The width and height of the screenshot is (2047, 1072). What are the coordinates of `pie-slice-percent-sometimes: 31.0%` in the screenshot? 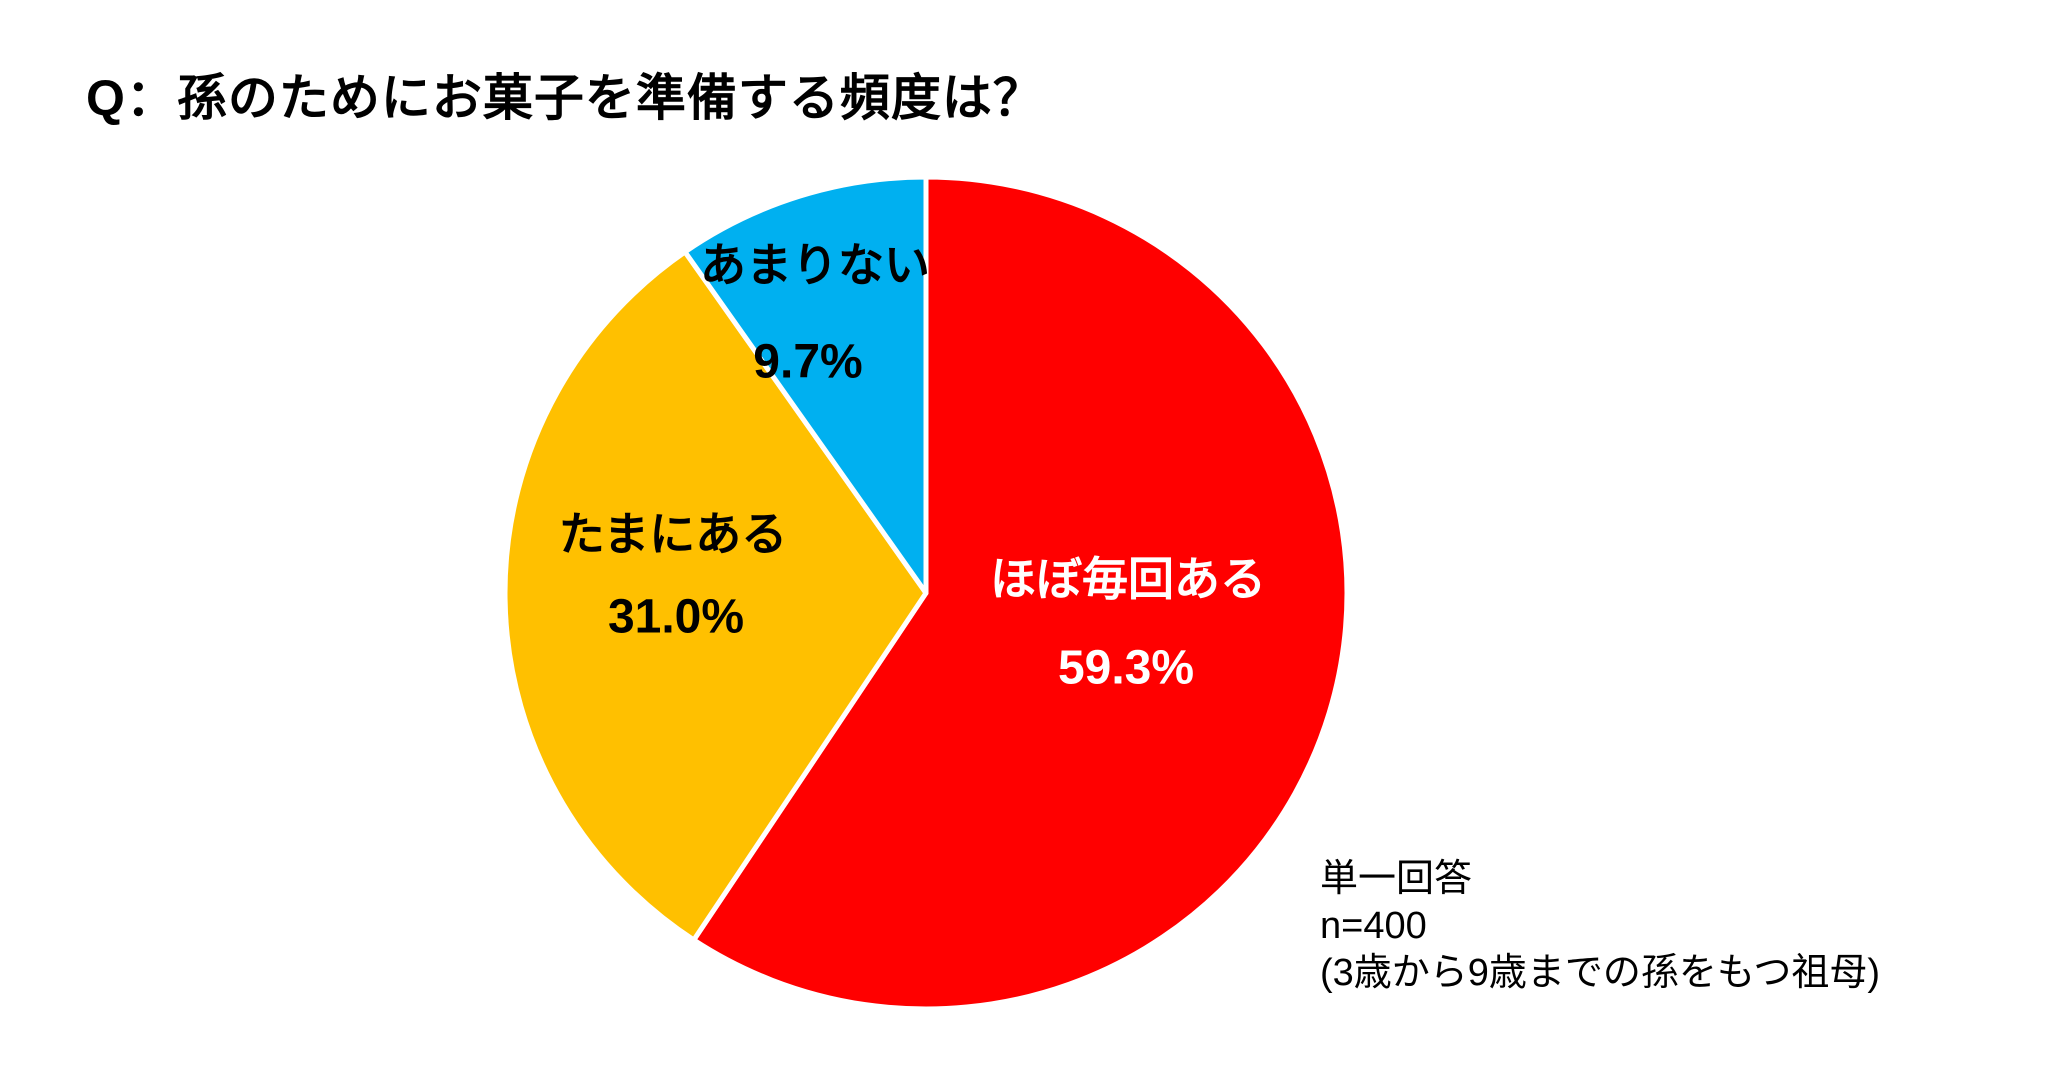 It's located at (676, 617).